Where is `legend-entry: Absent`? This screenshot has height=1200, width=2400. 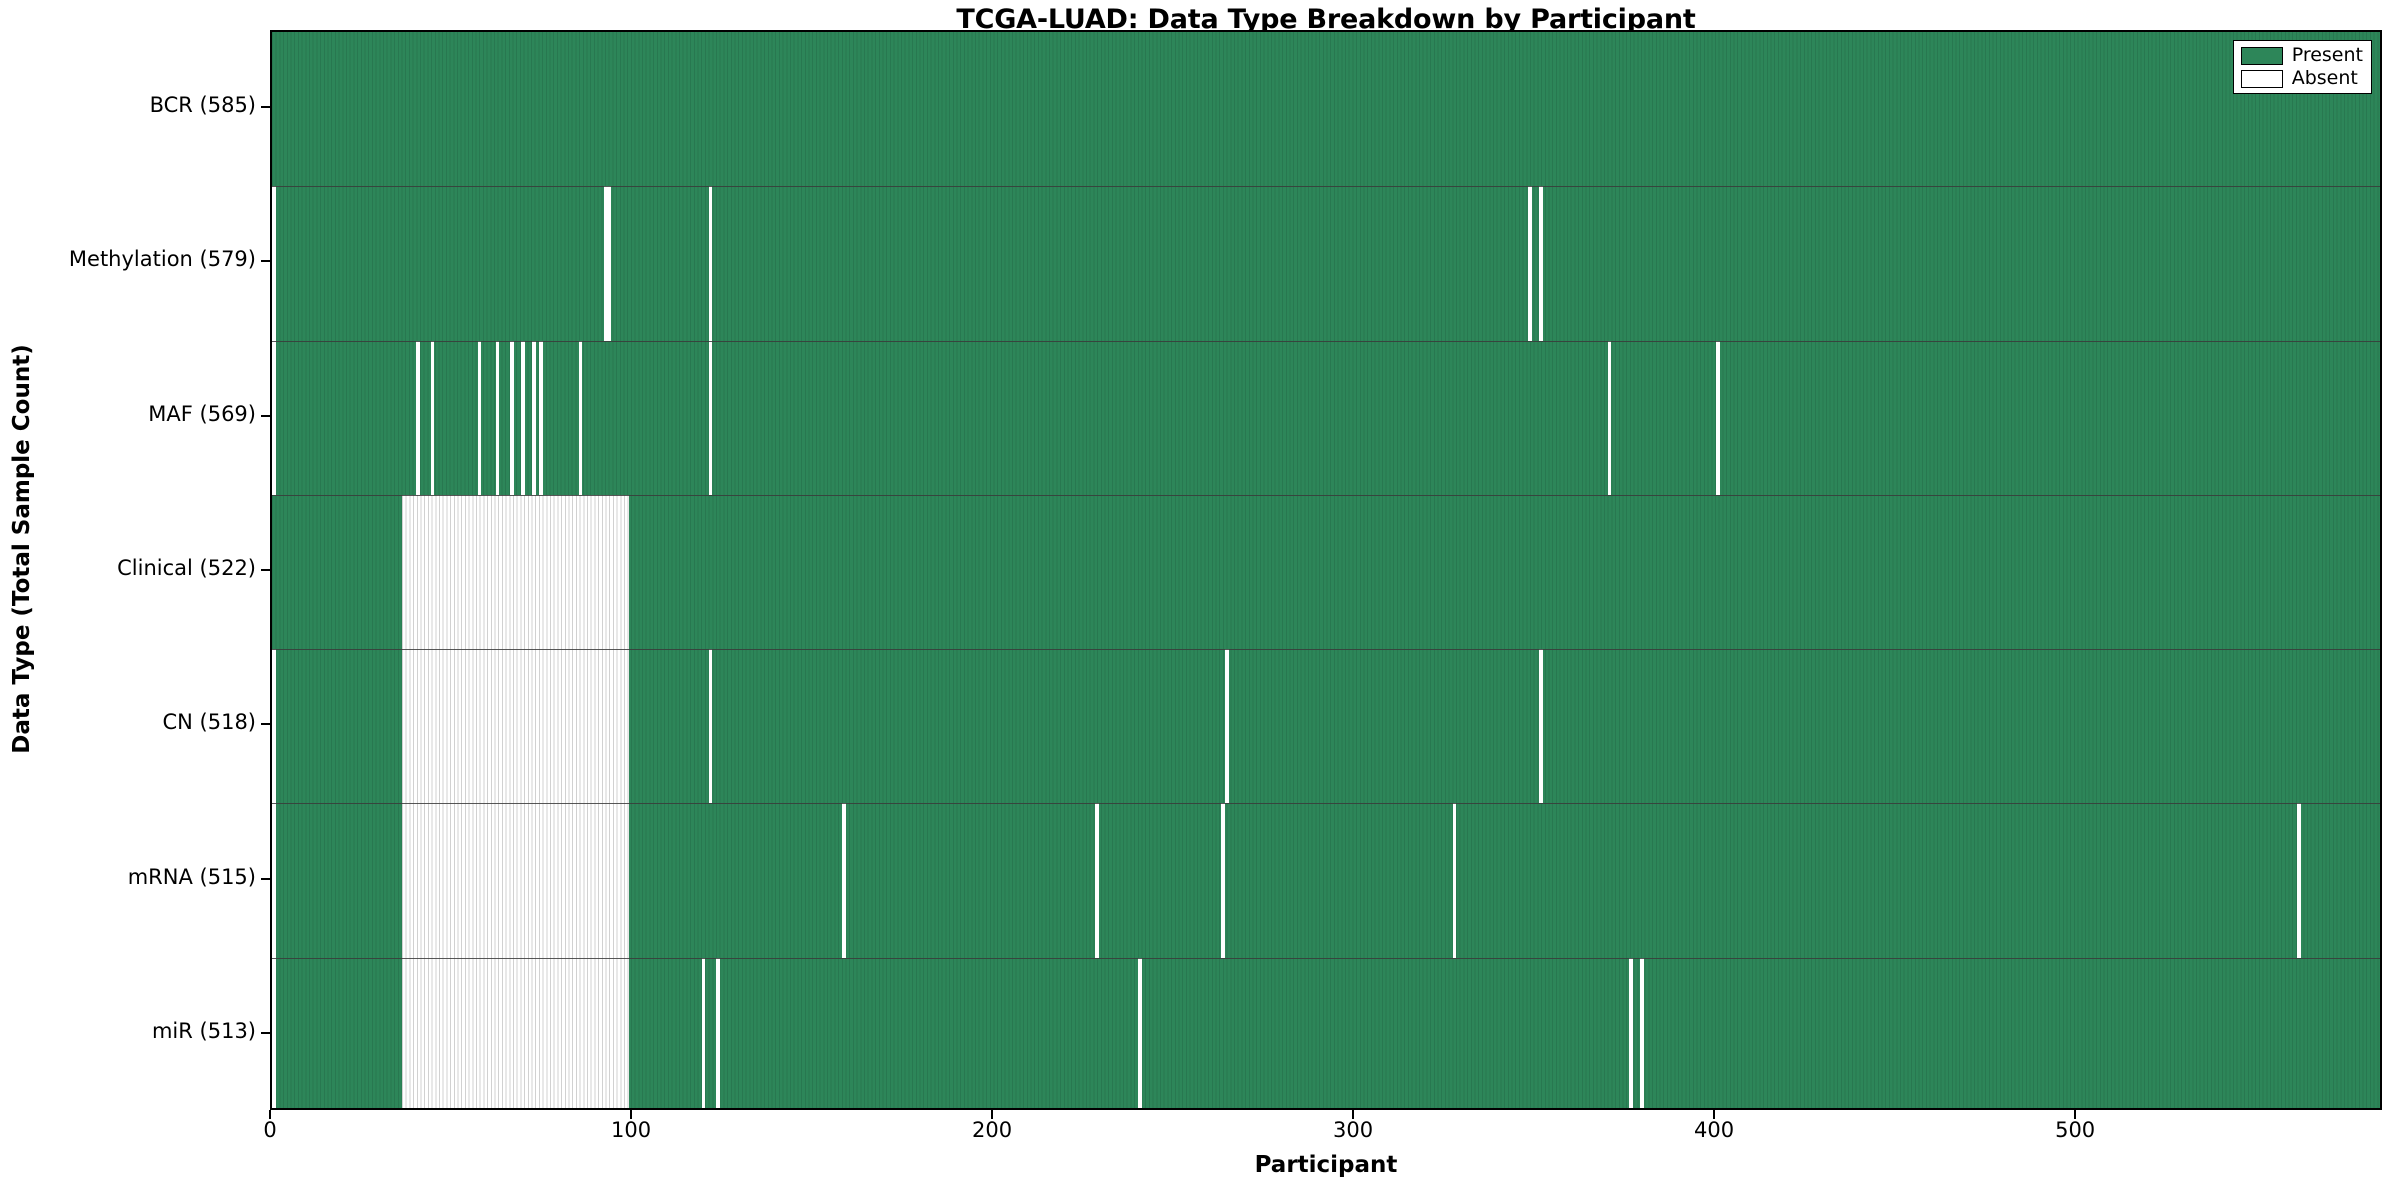 legend-entry: Absent is located at coordinates (2301, 78).